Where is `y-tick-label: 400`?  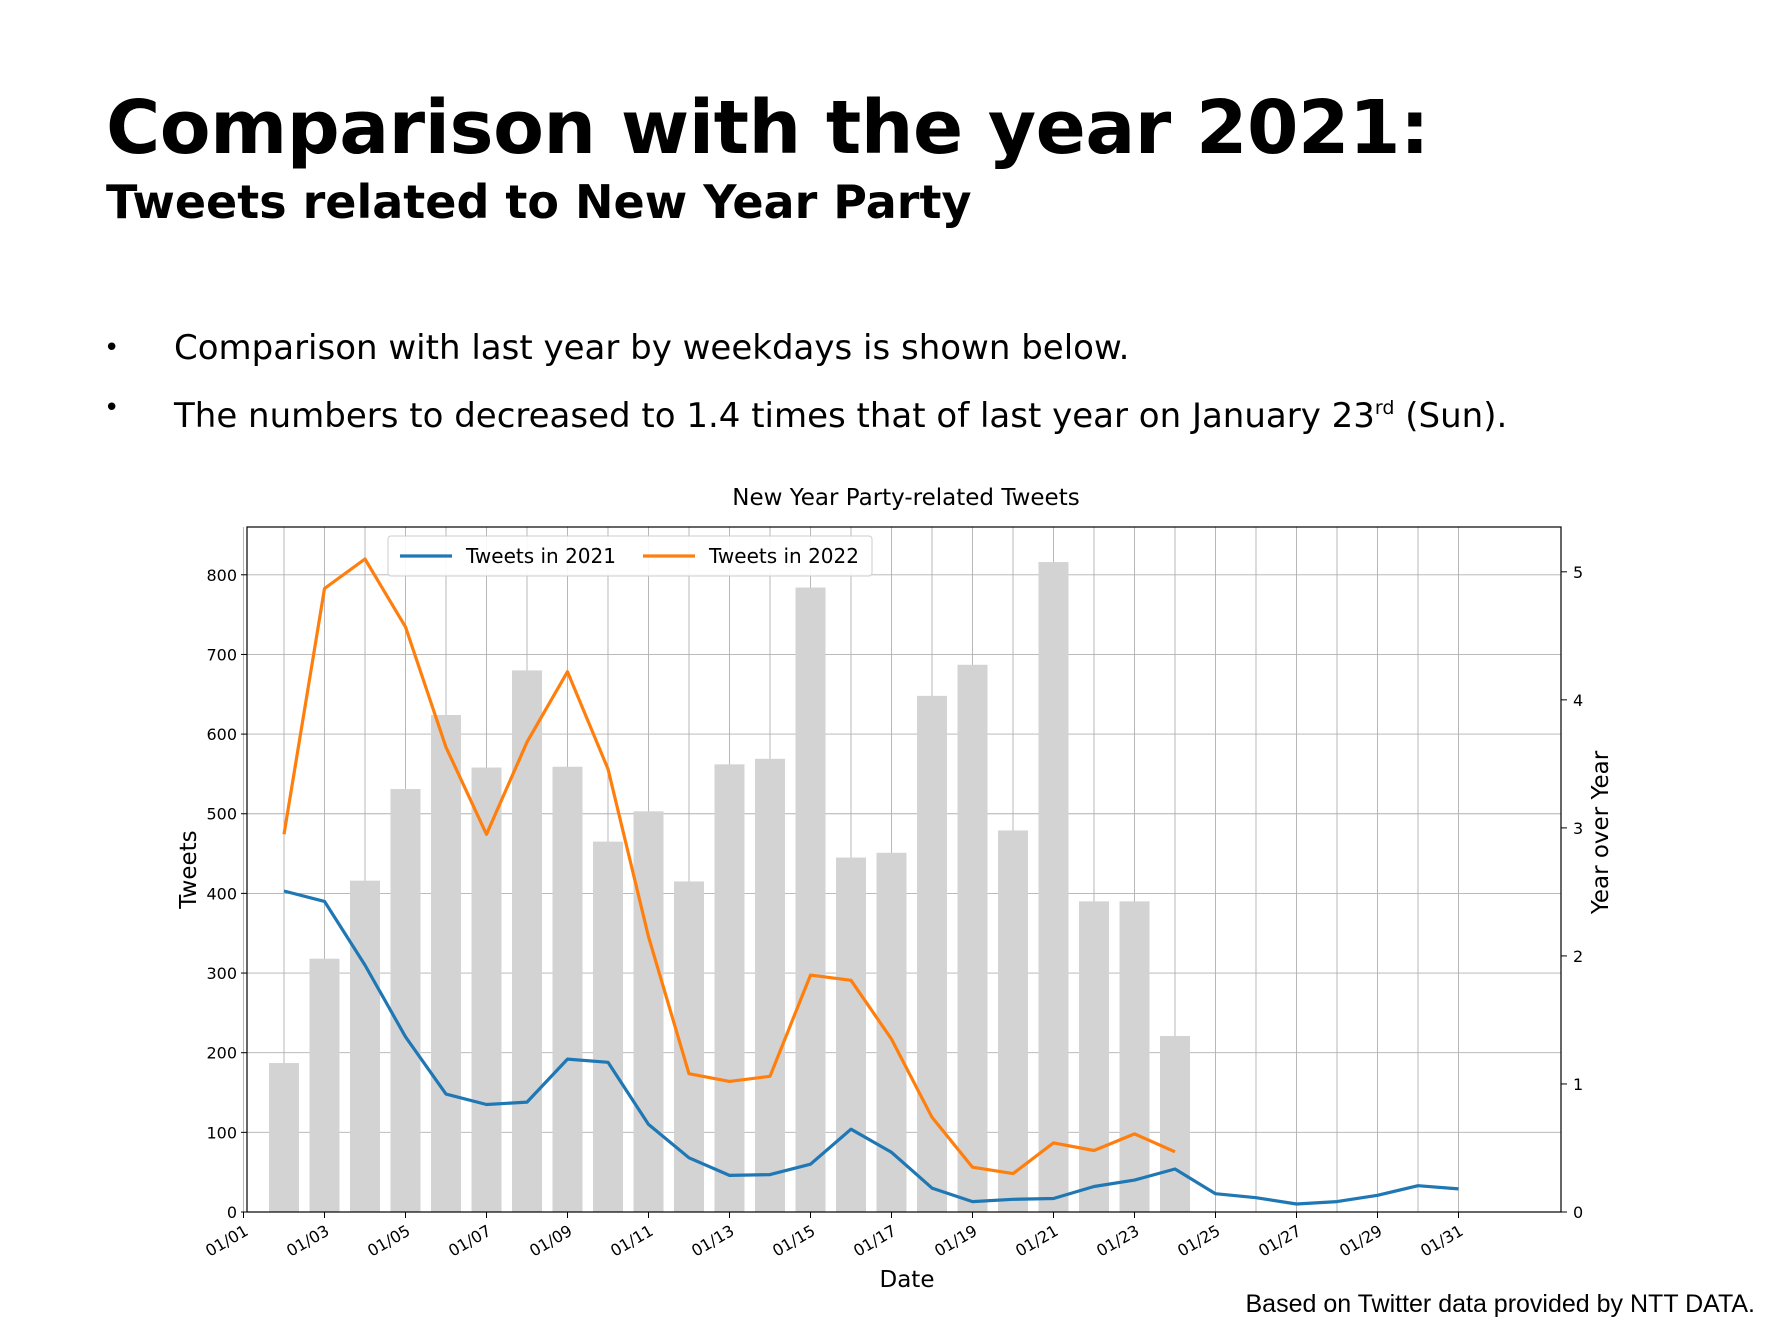
y-tick-label: 400 is located at coordinates (221, 893).